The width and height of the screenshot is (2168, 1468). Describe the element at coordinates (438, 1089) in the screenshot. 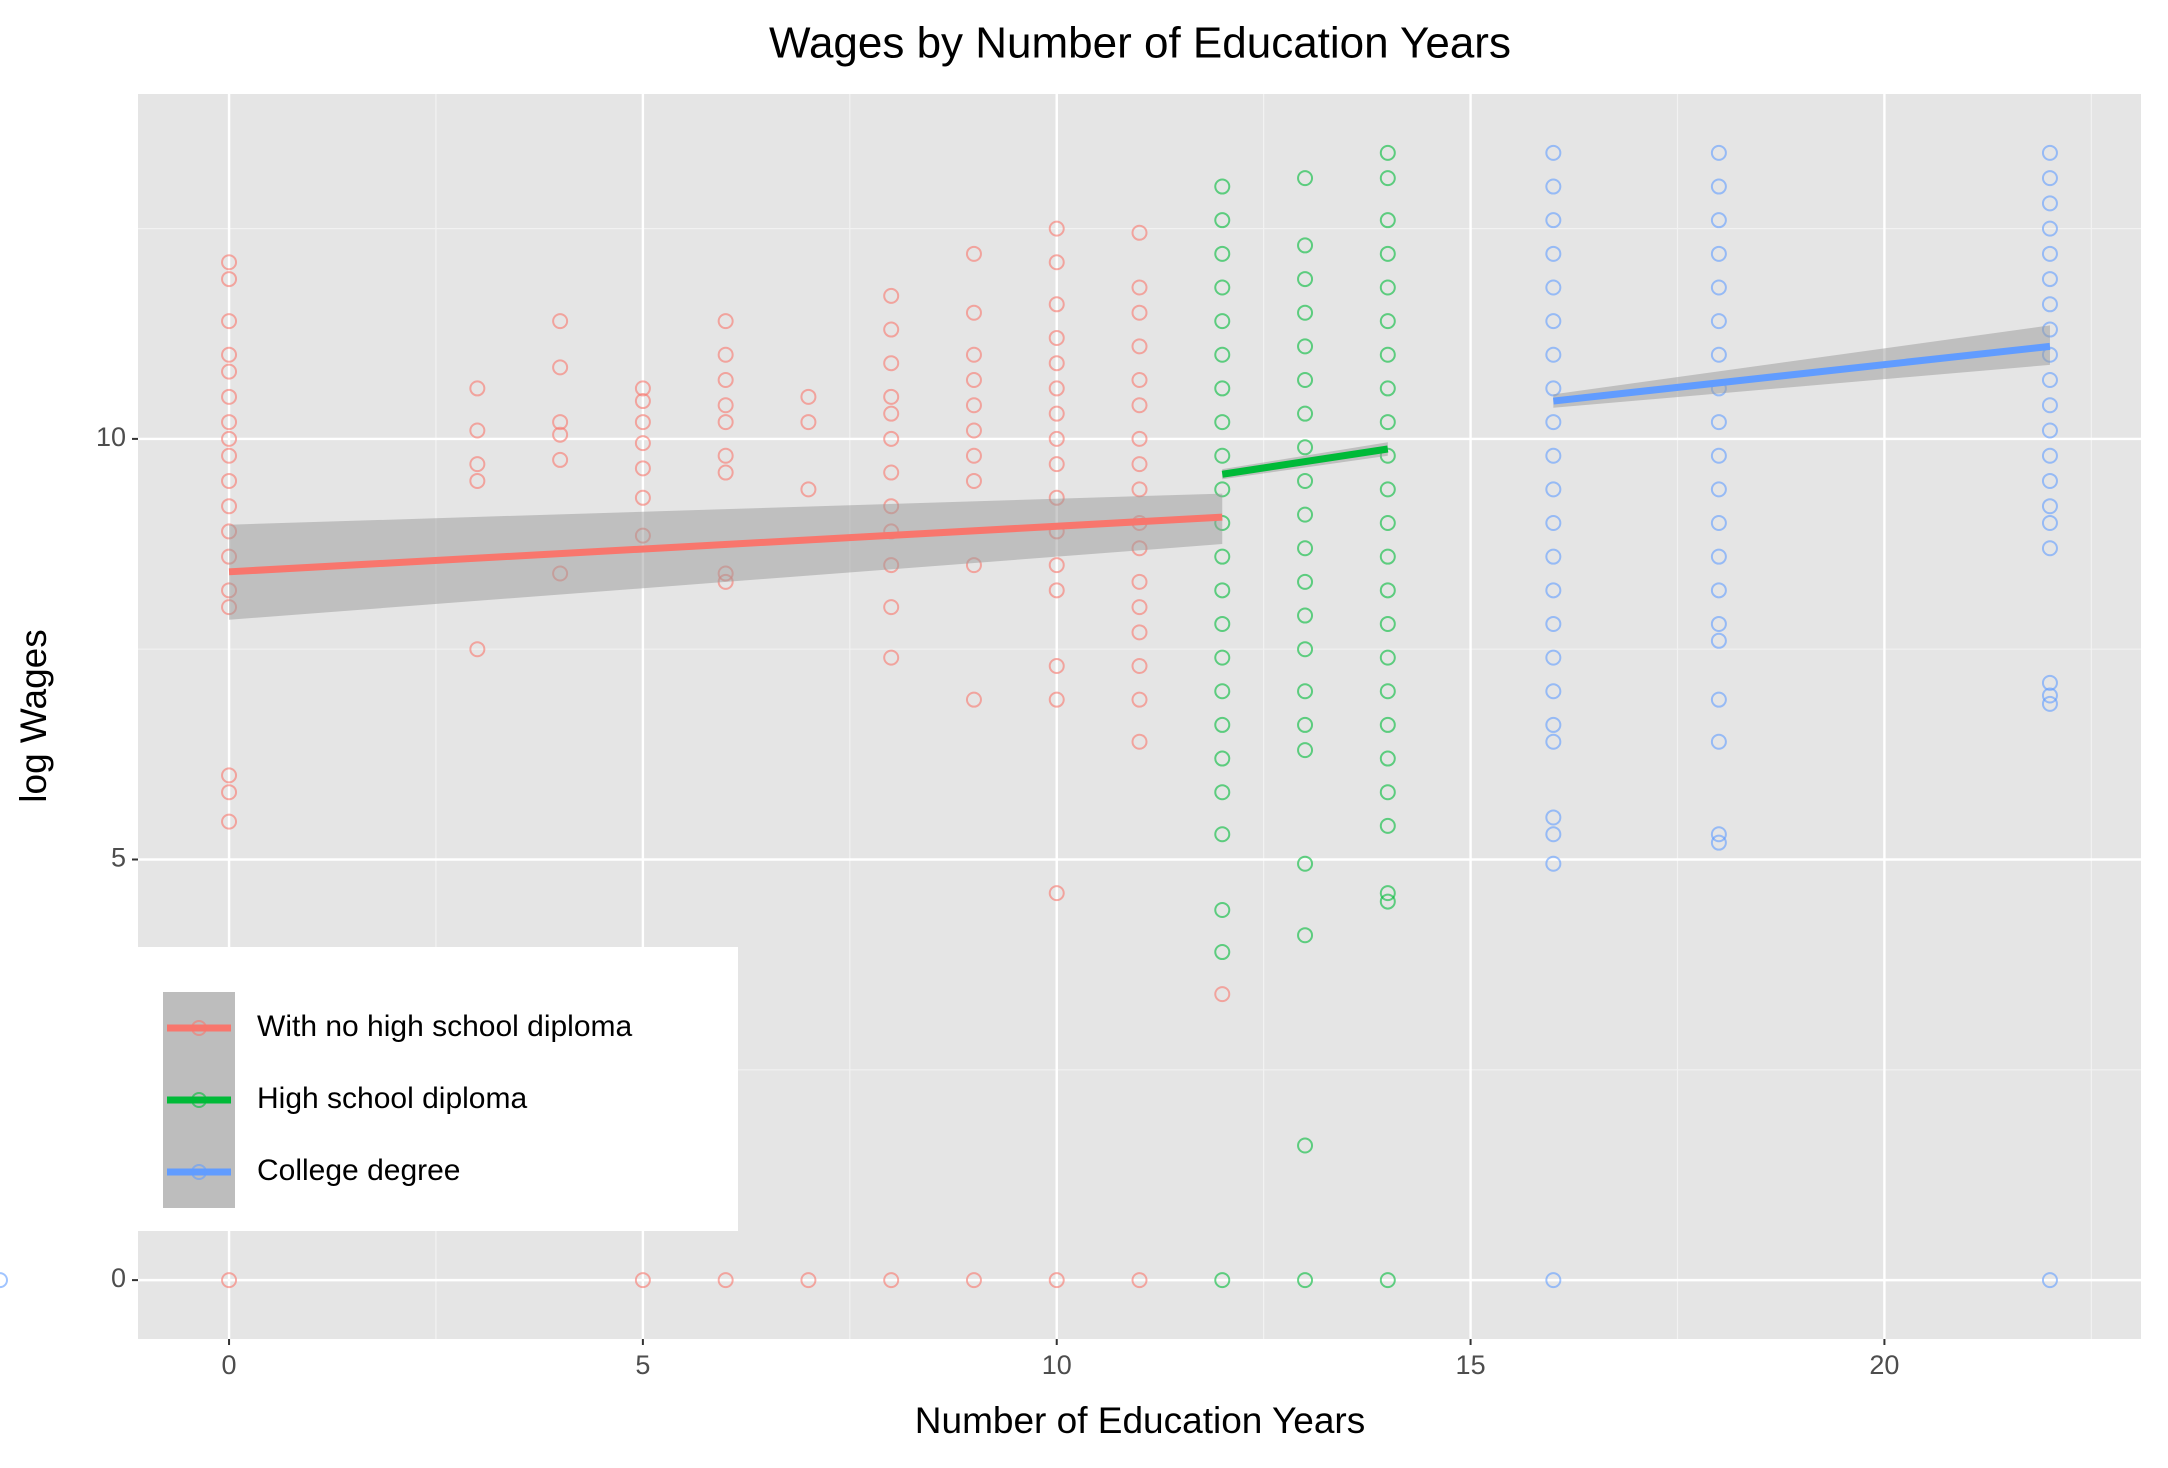

I see `legend-box` at that location.